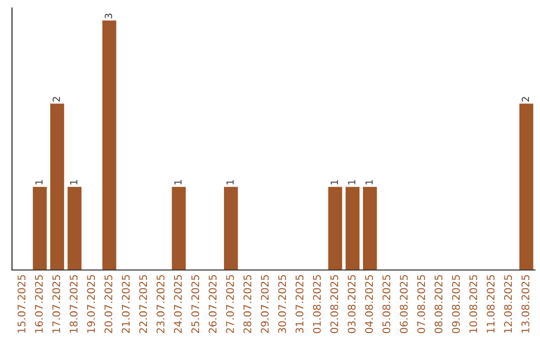 The image size is (540, 340). Describe the element at coordinates (56, 304) in the screenshot. I see `x-tick-label: 17.07.2025` at that location.